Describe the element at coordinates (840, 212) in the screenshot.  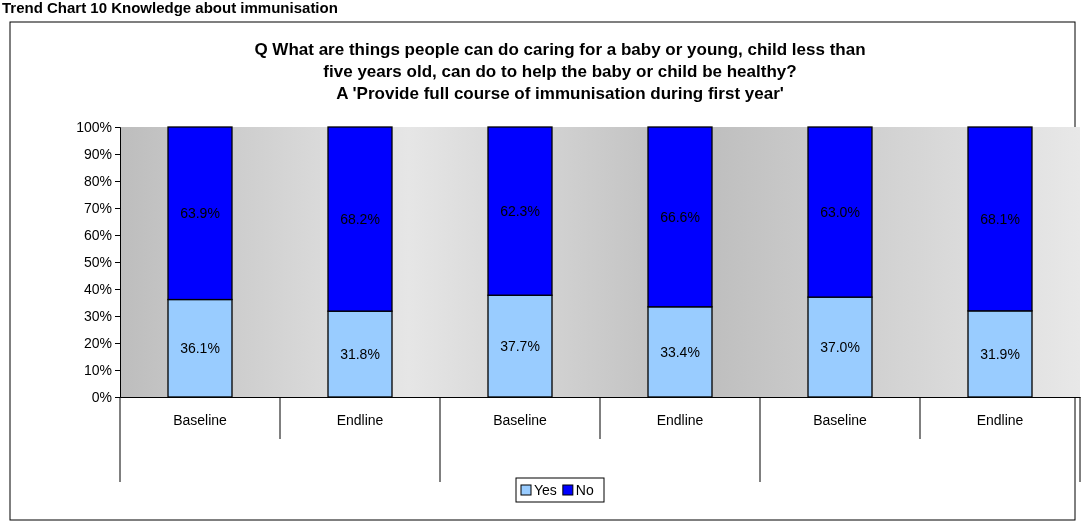
I see `data-label: 63.0%` at that location.